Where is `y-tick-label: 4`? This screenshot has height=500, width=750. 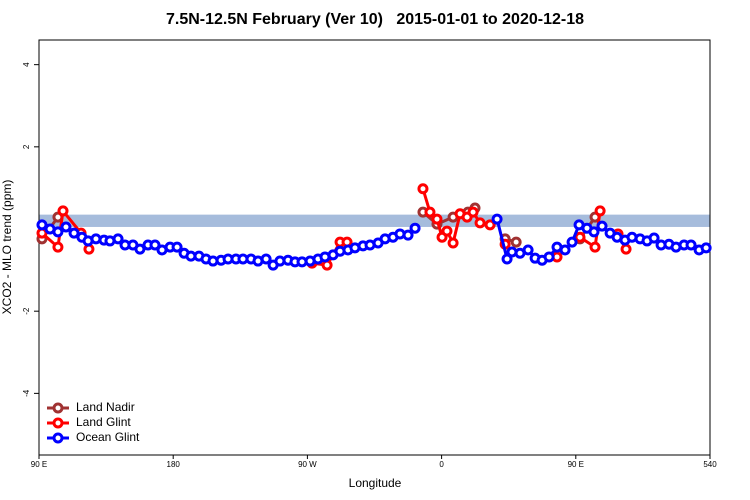 y-tick-label: 4 is located at coordinates (26, 64).